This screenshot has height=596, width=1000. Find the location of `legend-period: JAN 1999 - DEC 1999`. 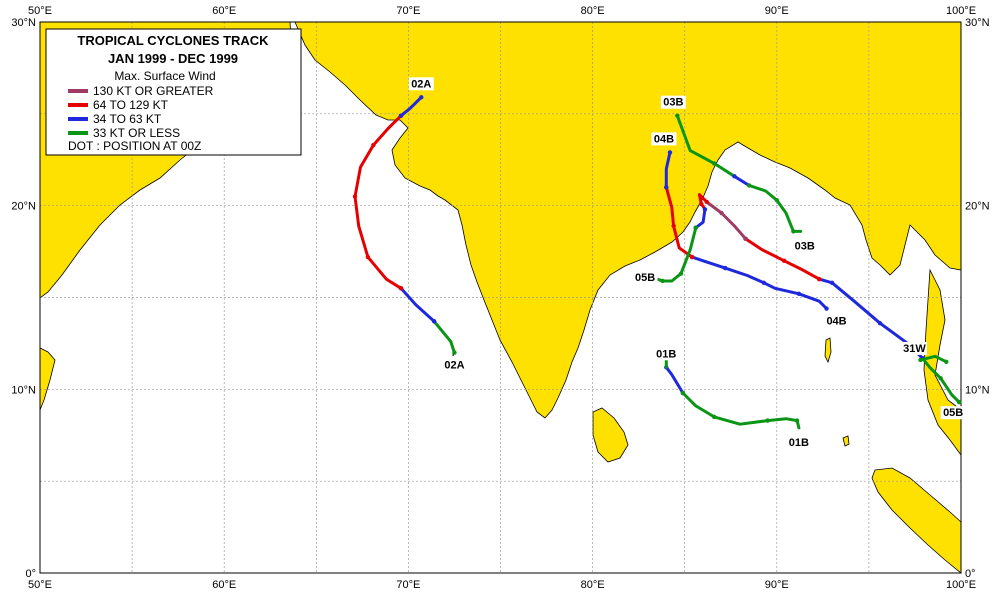

legend-period: JAN 1999 - DEC 1999 is located at coordinates (173, 58).